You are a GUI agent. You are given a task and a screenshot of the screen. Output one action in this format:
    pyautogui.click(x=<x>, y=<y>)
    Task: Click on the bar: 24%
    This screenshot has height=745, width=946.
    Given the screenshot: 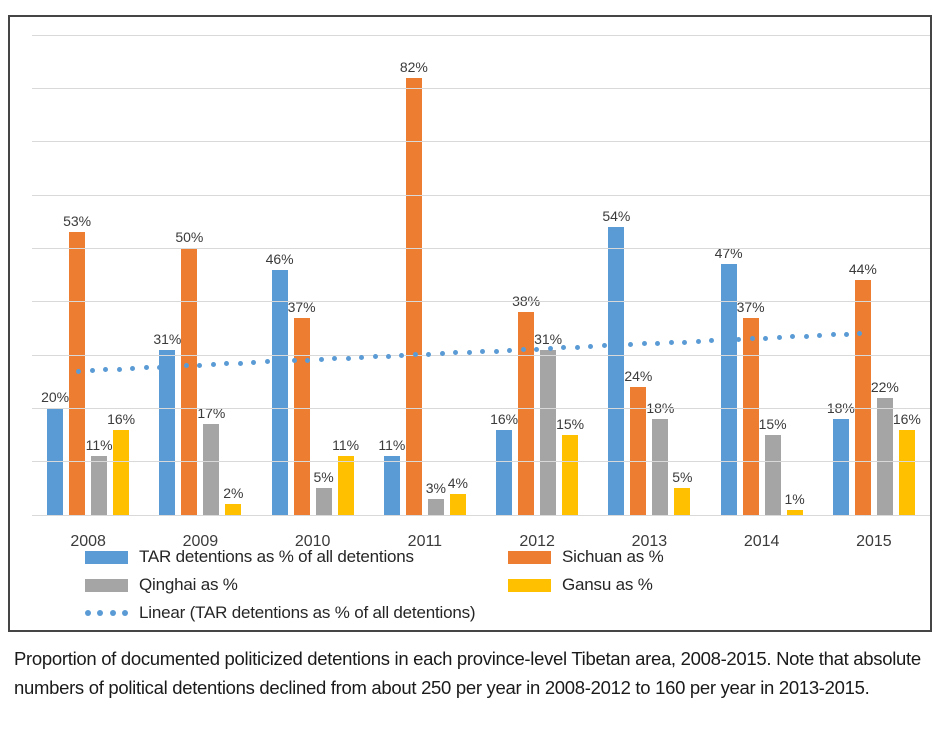 What is the action you would take?
    pyautogui.click(x=638, y=441)
    